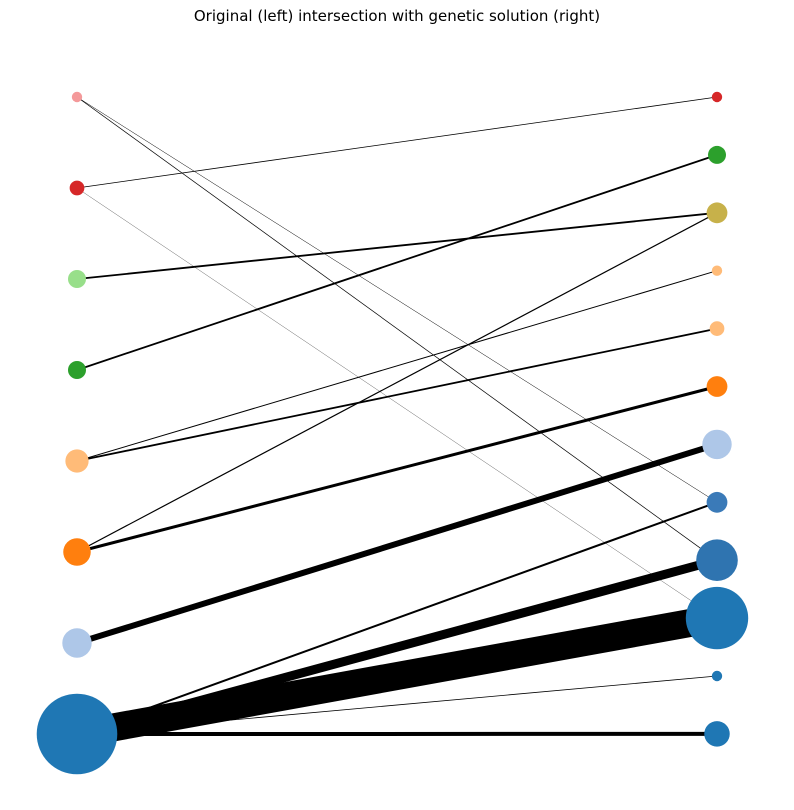 The image size is (794, 810). What do you see at coordinates (717, 213) in the screenshot?
I see `right-node-R2` at bounding box center [717, 213].